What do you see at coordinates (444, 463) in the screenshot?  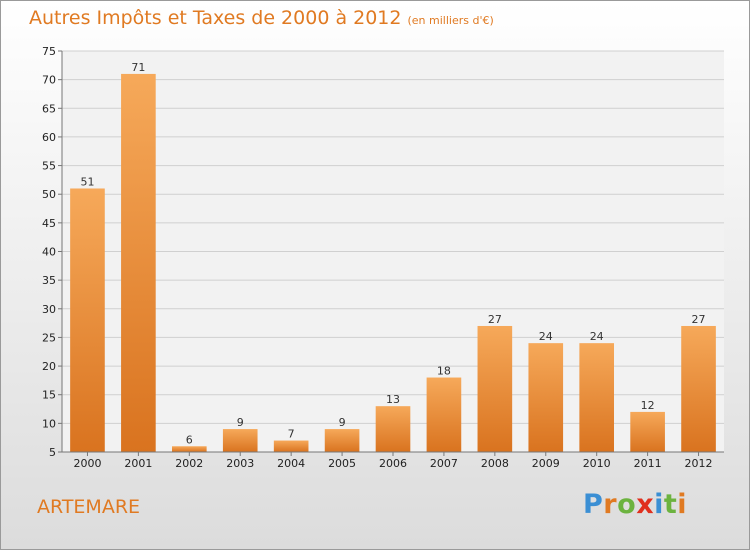 I see `x-tick-label: 2007` at bounding box center [444, 463].